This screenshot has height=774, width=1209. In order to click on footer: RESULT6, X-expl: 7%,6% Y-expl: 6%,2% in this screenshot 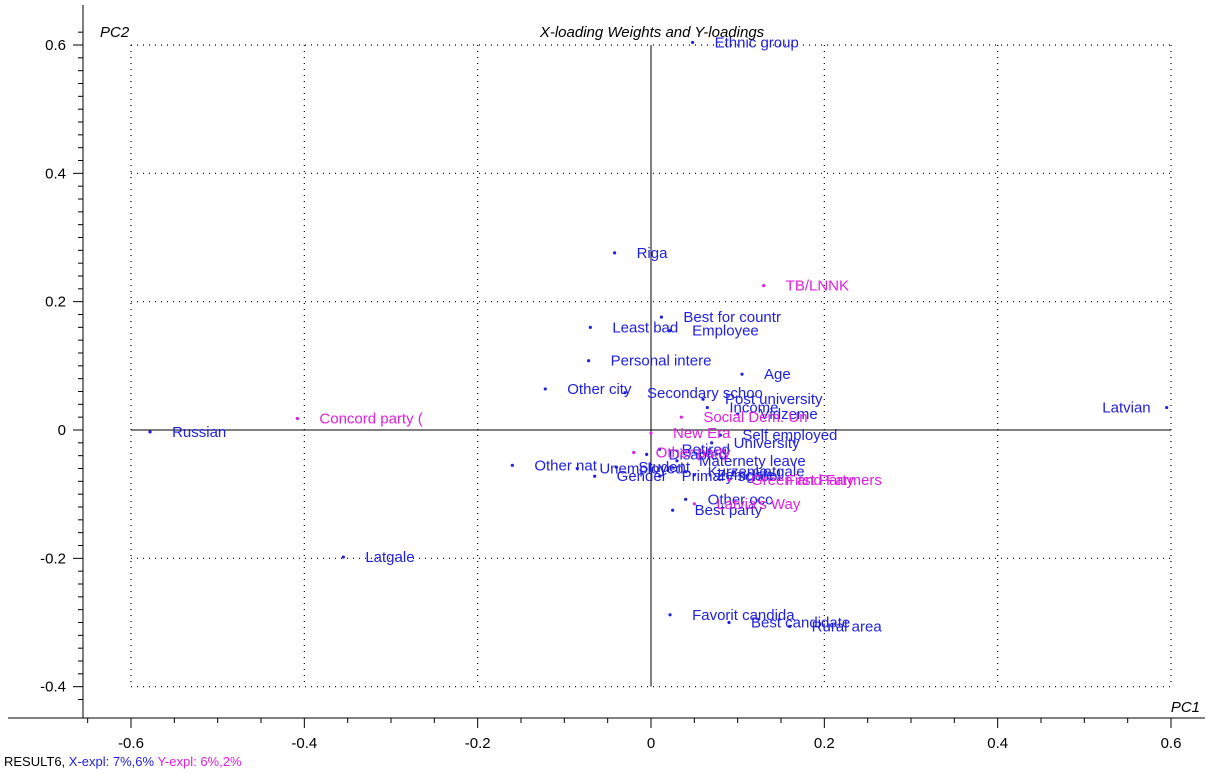, I will do `click(123, 761)`.